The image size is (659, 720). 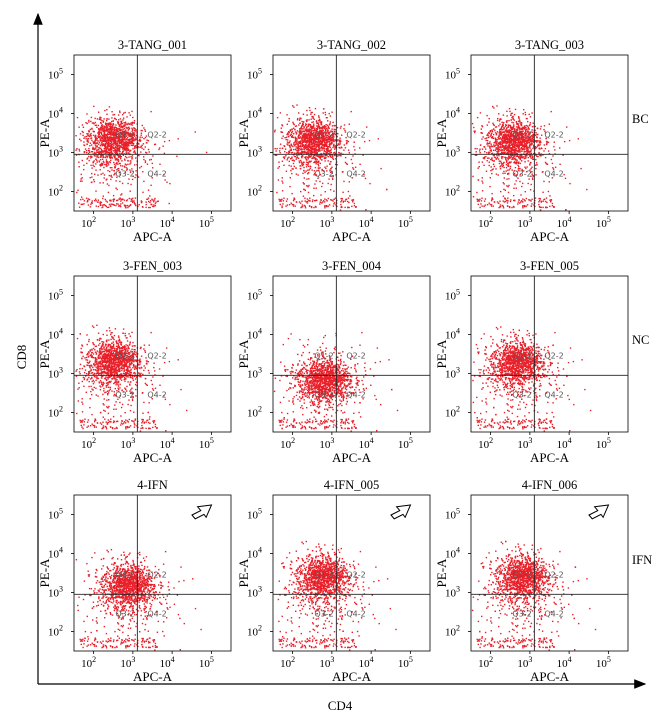 I want to click on x-tick-label: 104, so click(x=167, y=222).